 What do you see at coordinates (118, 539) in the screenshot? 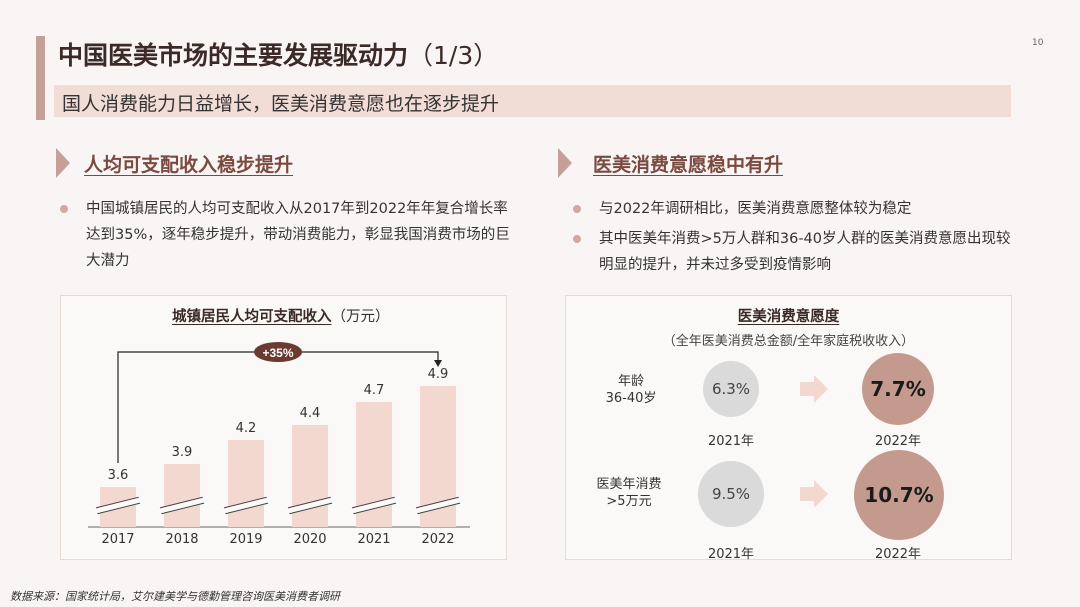
I see `x-tick-label: 2017` at bounding box center [118, 539].